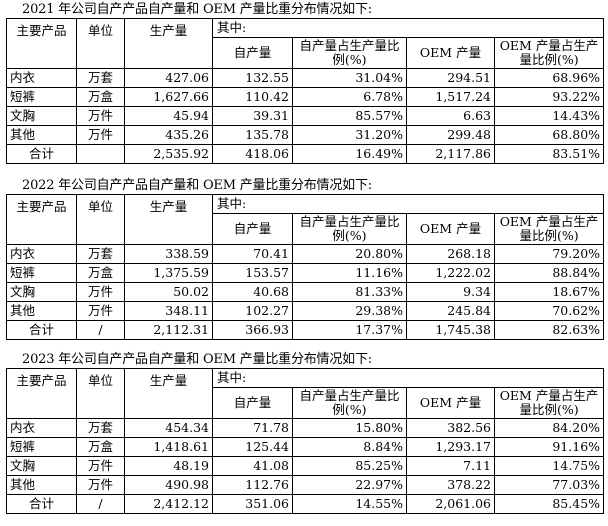  I want to click on oem-output-value: 378.22, so click(450, 485).